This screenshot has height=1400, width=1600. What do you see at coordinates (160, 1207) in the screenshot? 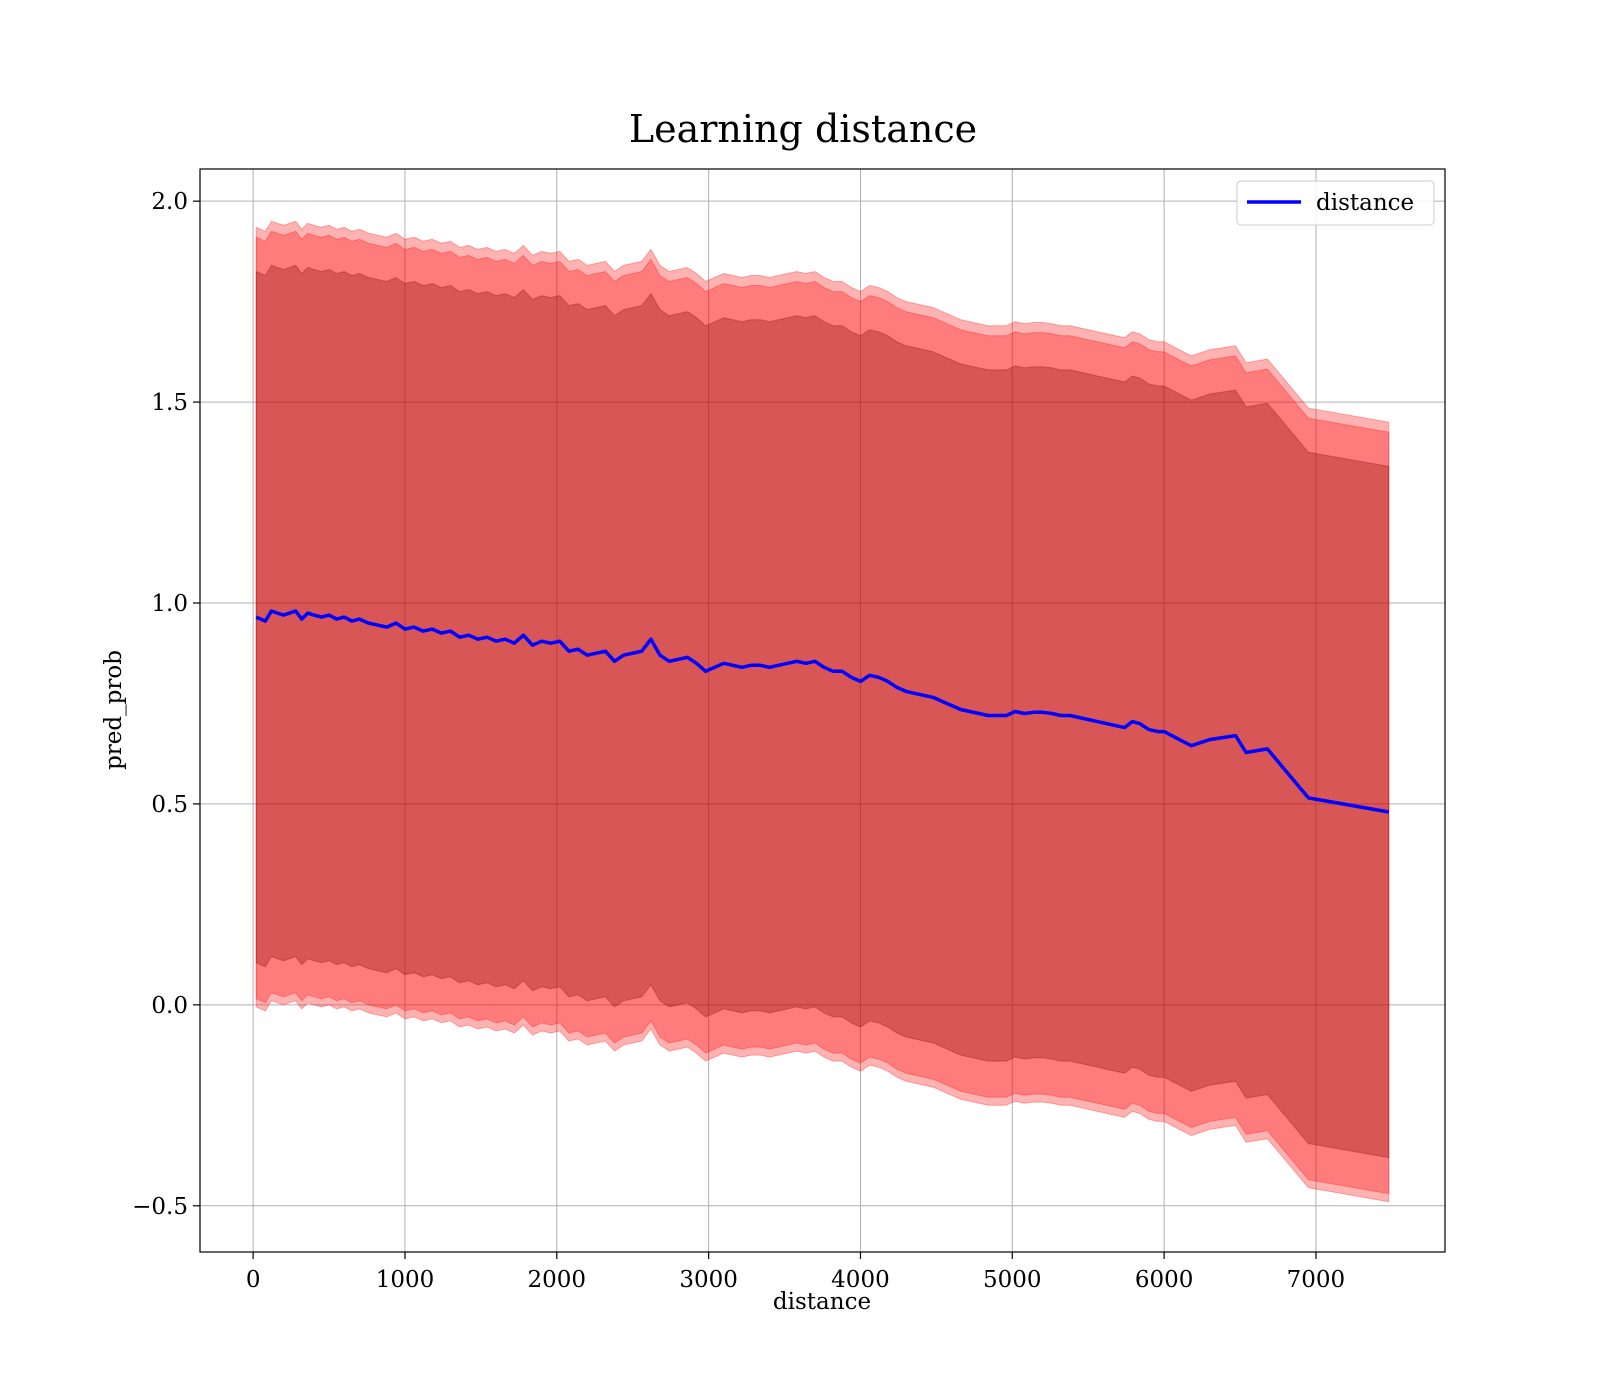
I see `y-tick-label: −0.5` at bounding box center [160, 1207].